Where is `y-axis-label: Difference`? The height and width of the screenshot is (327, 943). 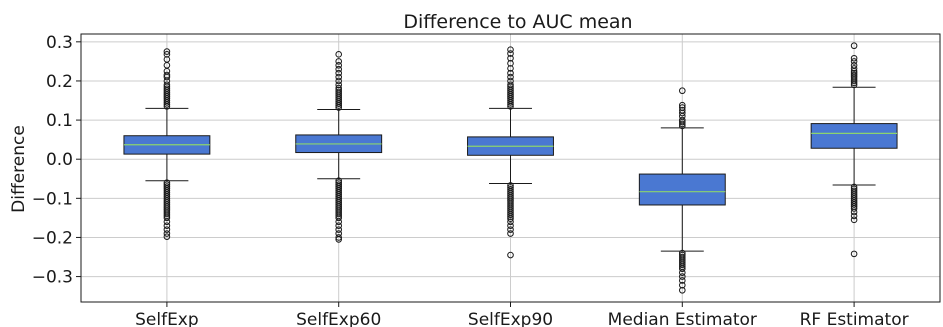
y-axis-label: Difference is located at coordinates (19, 169).